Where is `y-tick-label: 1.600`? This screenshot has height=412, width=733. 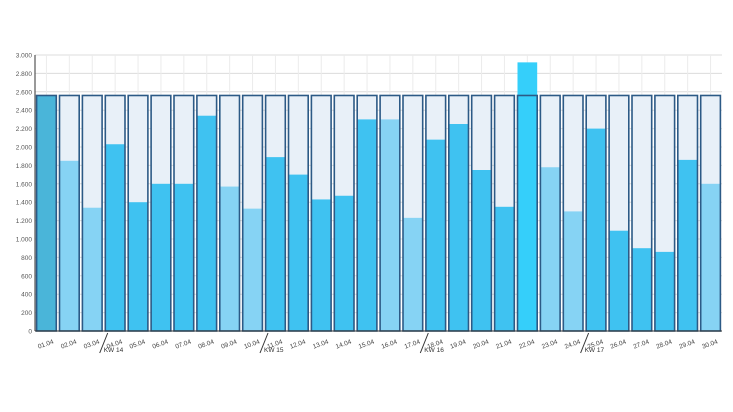
y-tick-label: 1.600 is located at coordinates (24, 184).